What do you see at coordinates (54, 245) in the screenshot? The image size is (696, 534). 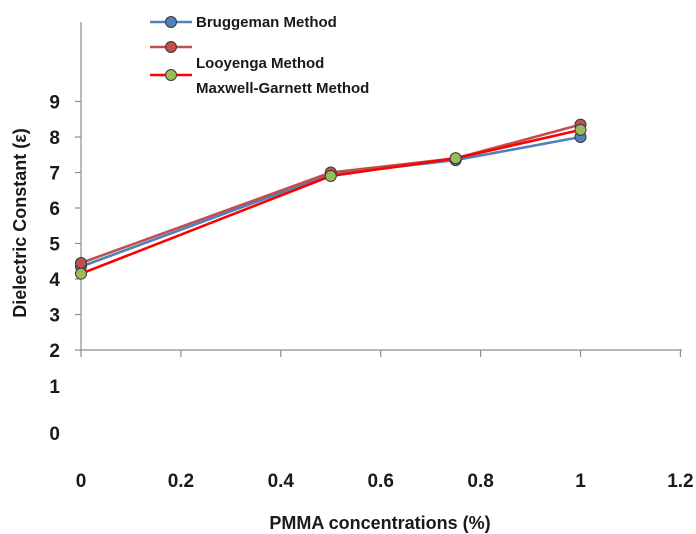 I see `y-tick-label: 5` at bounding box center [54, 245].